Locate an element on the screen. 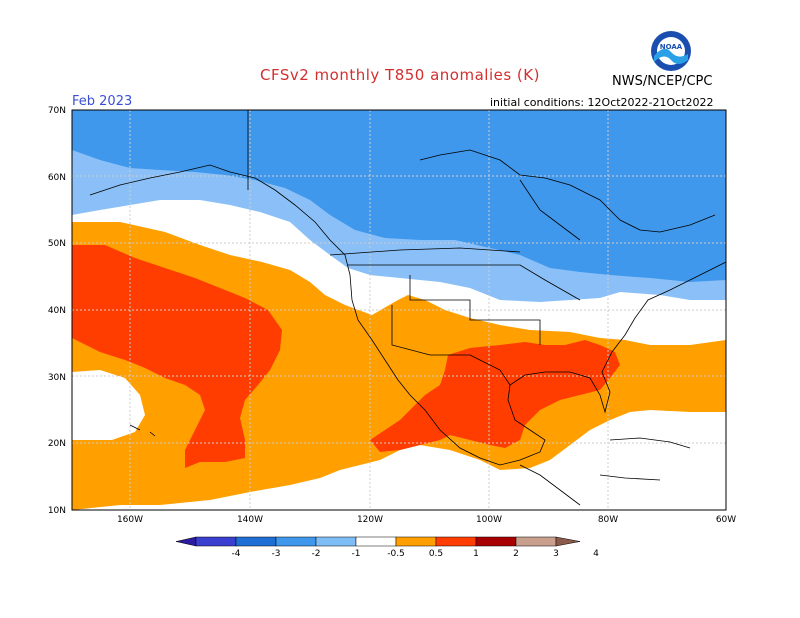 This screenshot has width=800, height=618. lat-tick: 30N is located at coordinates (57, 378).